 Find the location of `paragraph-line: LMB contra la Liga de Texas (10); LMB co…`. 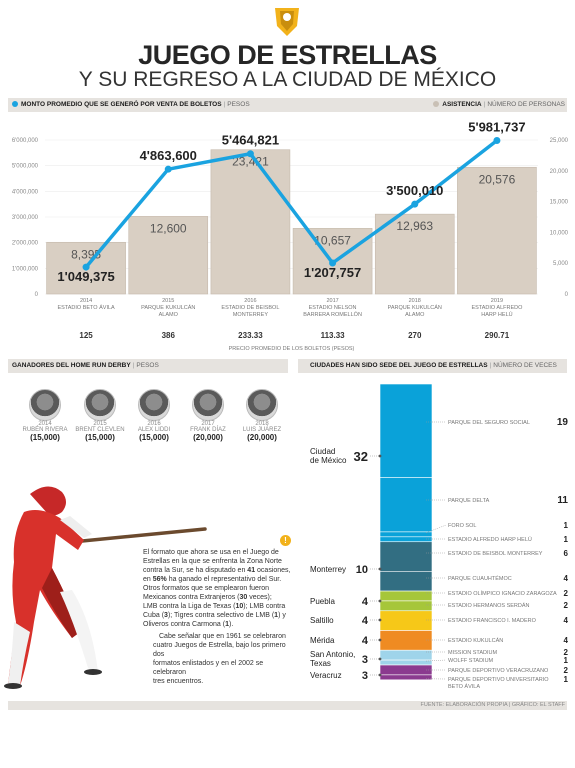

paragraph-line: LMB contra la Liga de Texas (10); LMB co… is located at coordinates (214, 606).